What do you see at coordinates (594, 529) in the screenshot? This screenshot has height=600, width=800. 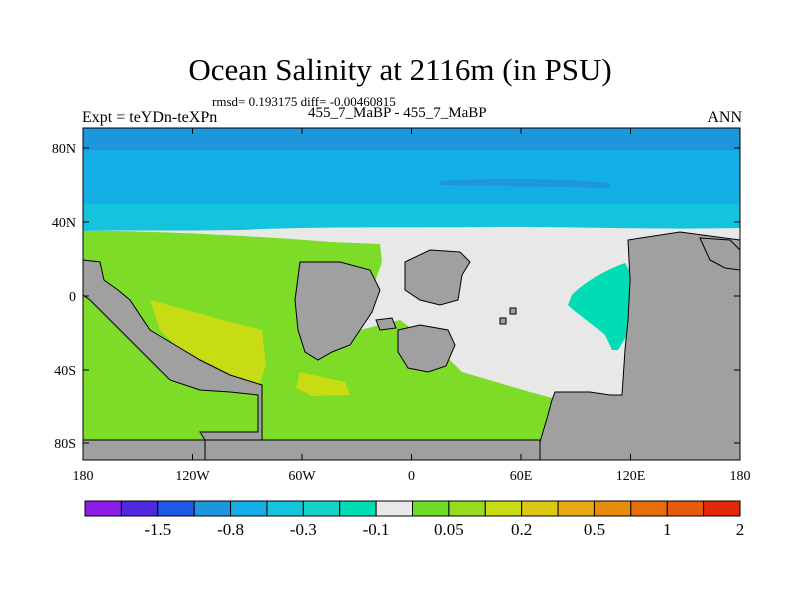 I see `colorbar-label: 0.5` at bounding box center [594, 529].